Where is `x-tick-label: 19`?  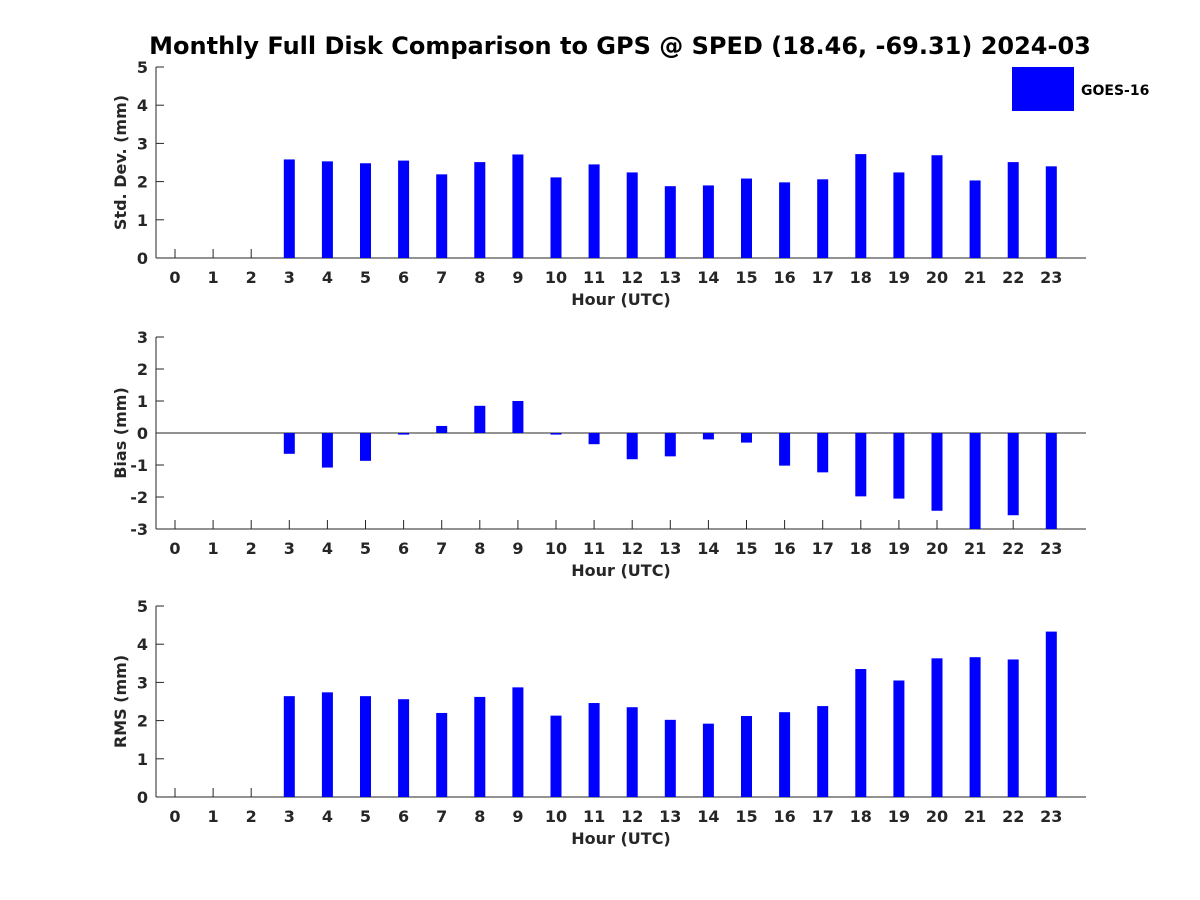 x-tick-label: 19 is located at coordinates (899, 277).